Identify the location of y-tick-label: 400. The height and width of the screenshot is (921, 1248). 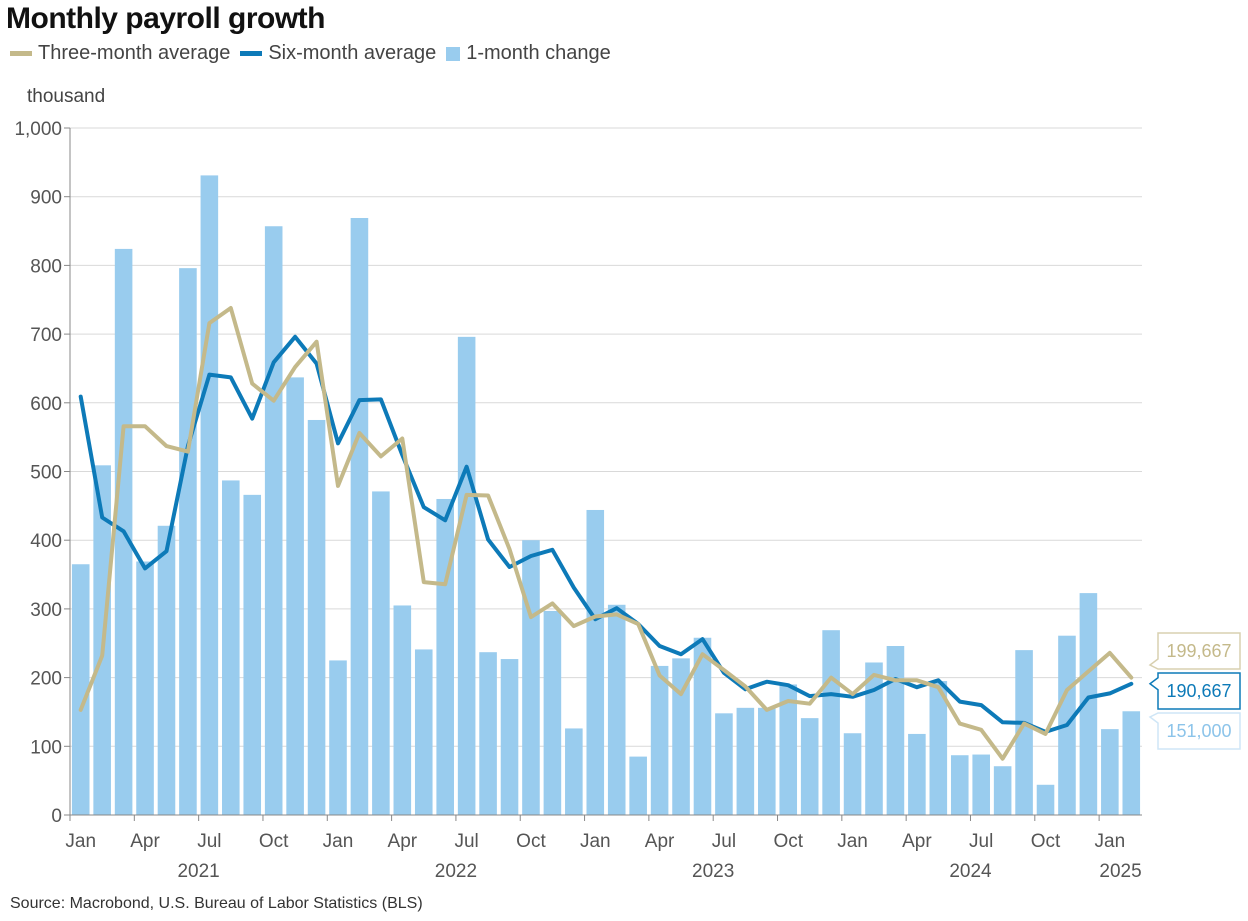
(46, 541).